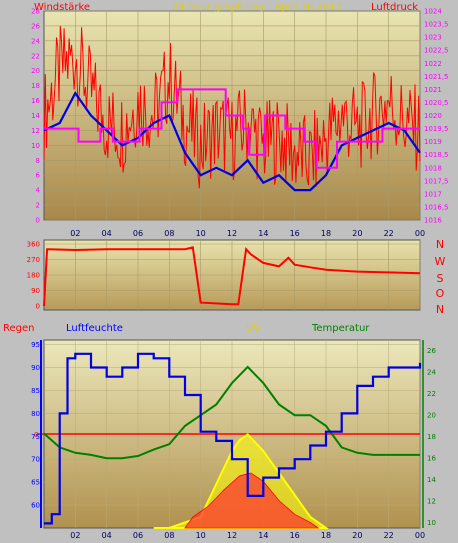 The height and width of the screenshot is (543, 458). What do you see at coordinates (440, 261) in the screenshot?
I see `compass-label: W` at bounding box center [440, 261].